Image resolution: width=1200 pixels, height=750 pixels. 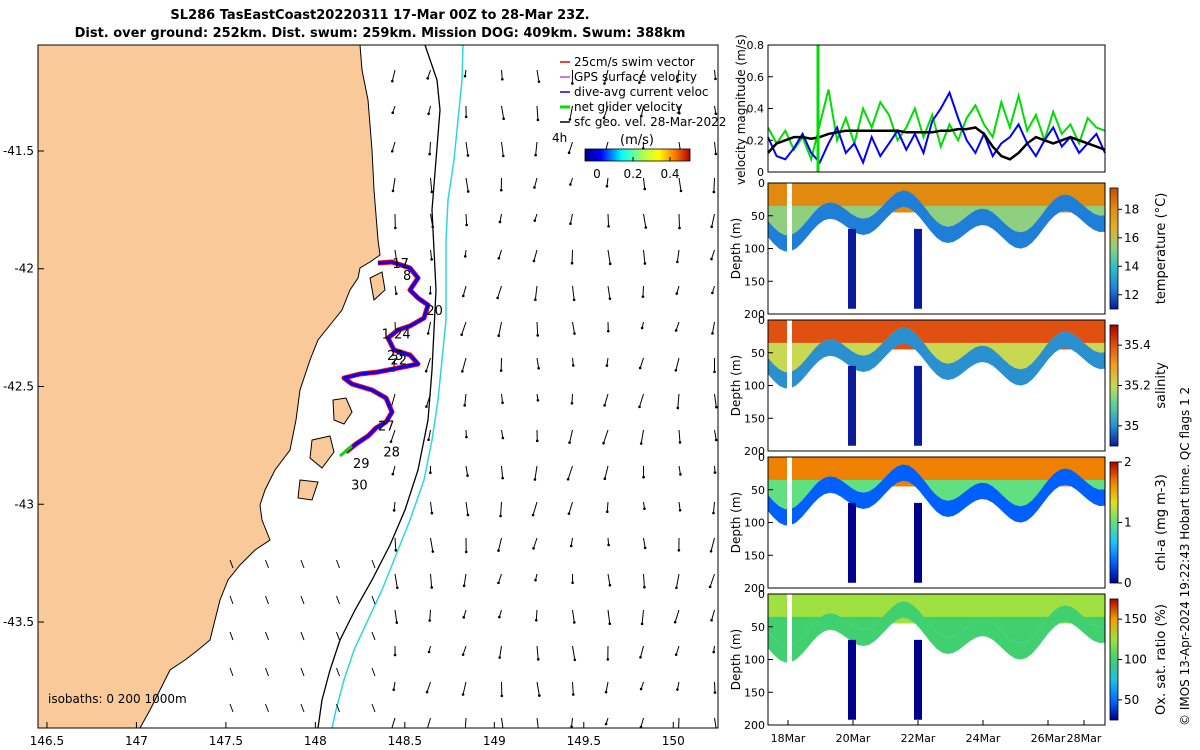 What do you see at coordinates (407, 276) in the screenshot?
I see `track-day-label: 8` at bounding box center [407, 276].